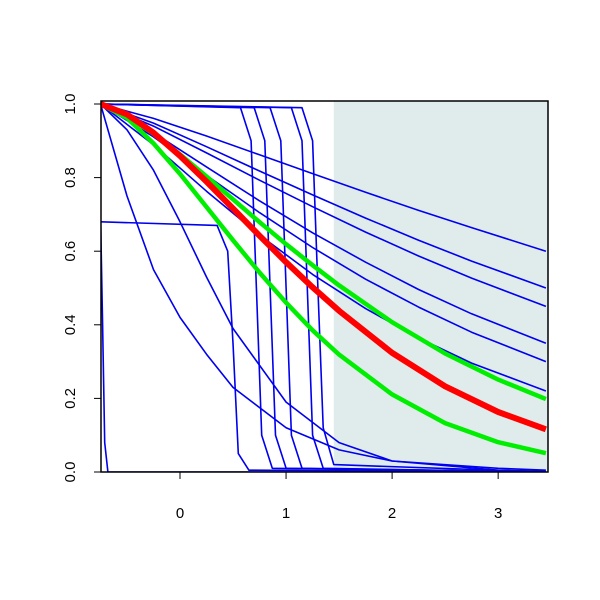 The width and height of the screenshot is (600, 600). I want to click on x-tick-label: 0, so click(180, 513).